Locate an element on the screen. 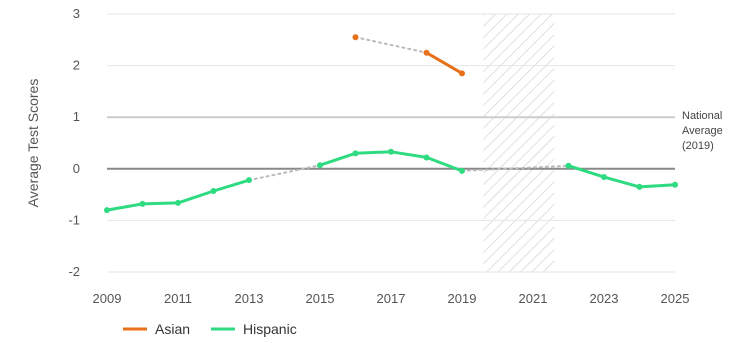 Image resolution: width=743 pixels, height=343 pixels. x-tick-label: 2013 is located at coordinates (249, 298).